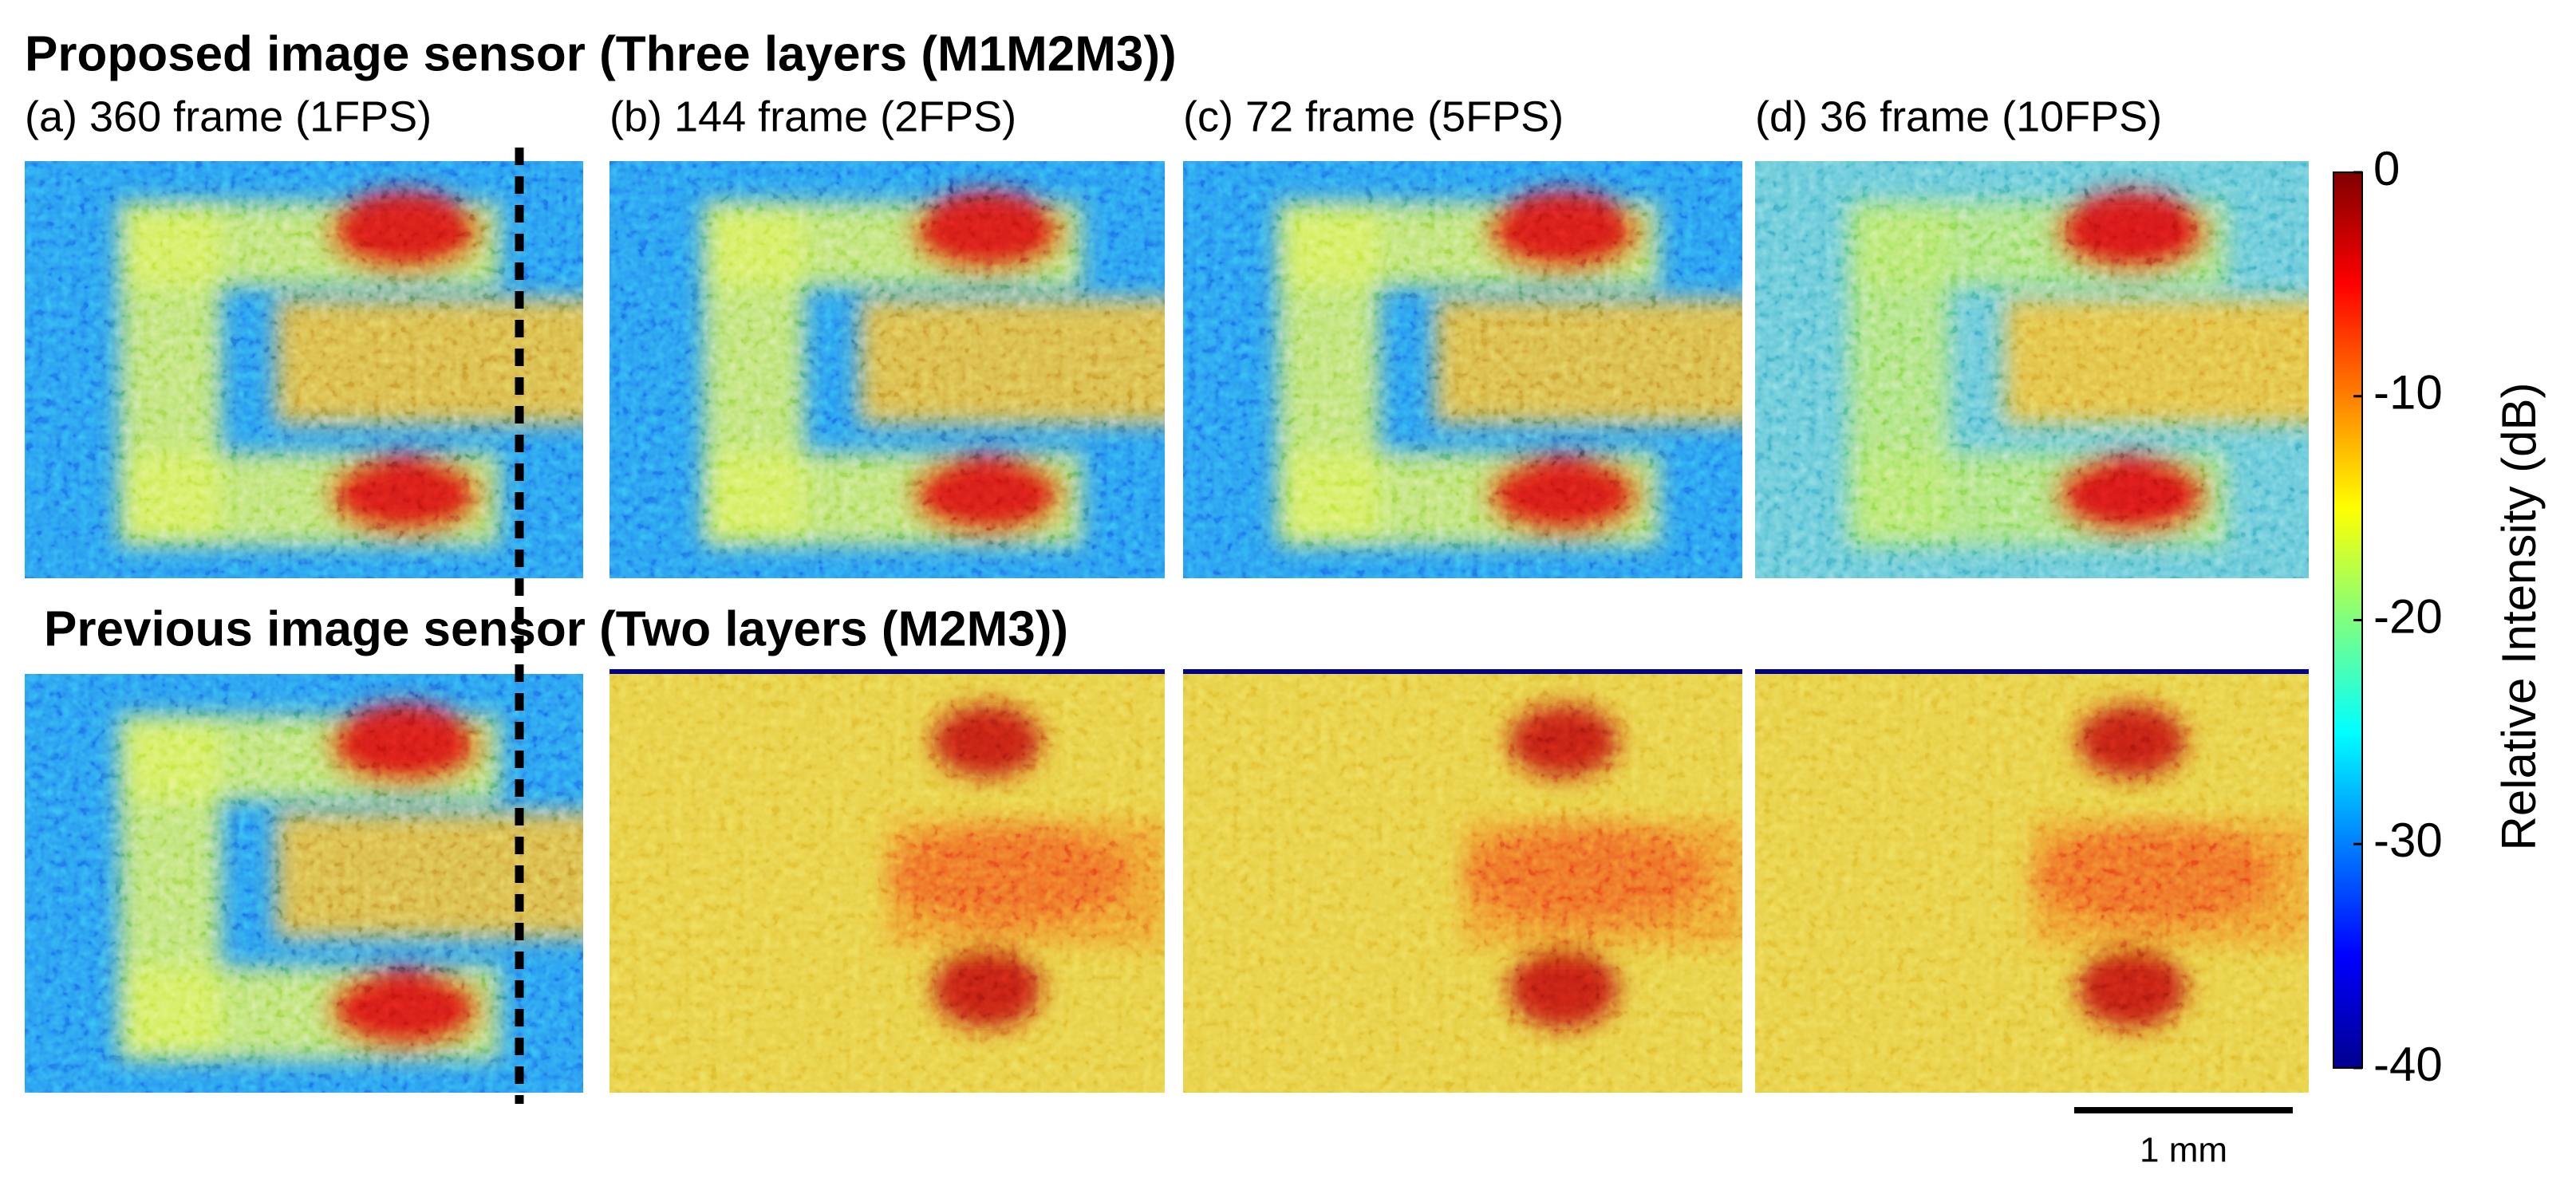 This screenshot has width=2576, height=1186. I want to click on colorbar-tick-label: -20, so click(2408, 616).